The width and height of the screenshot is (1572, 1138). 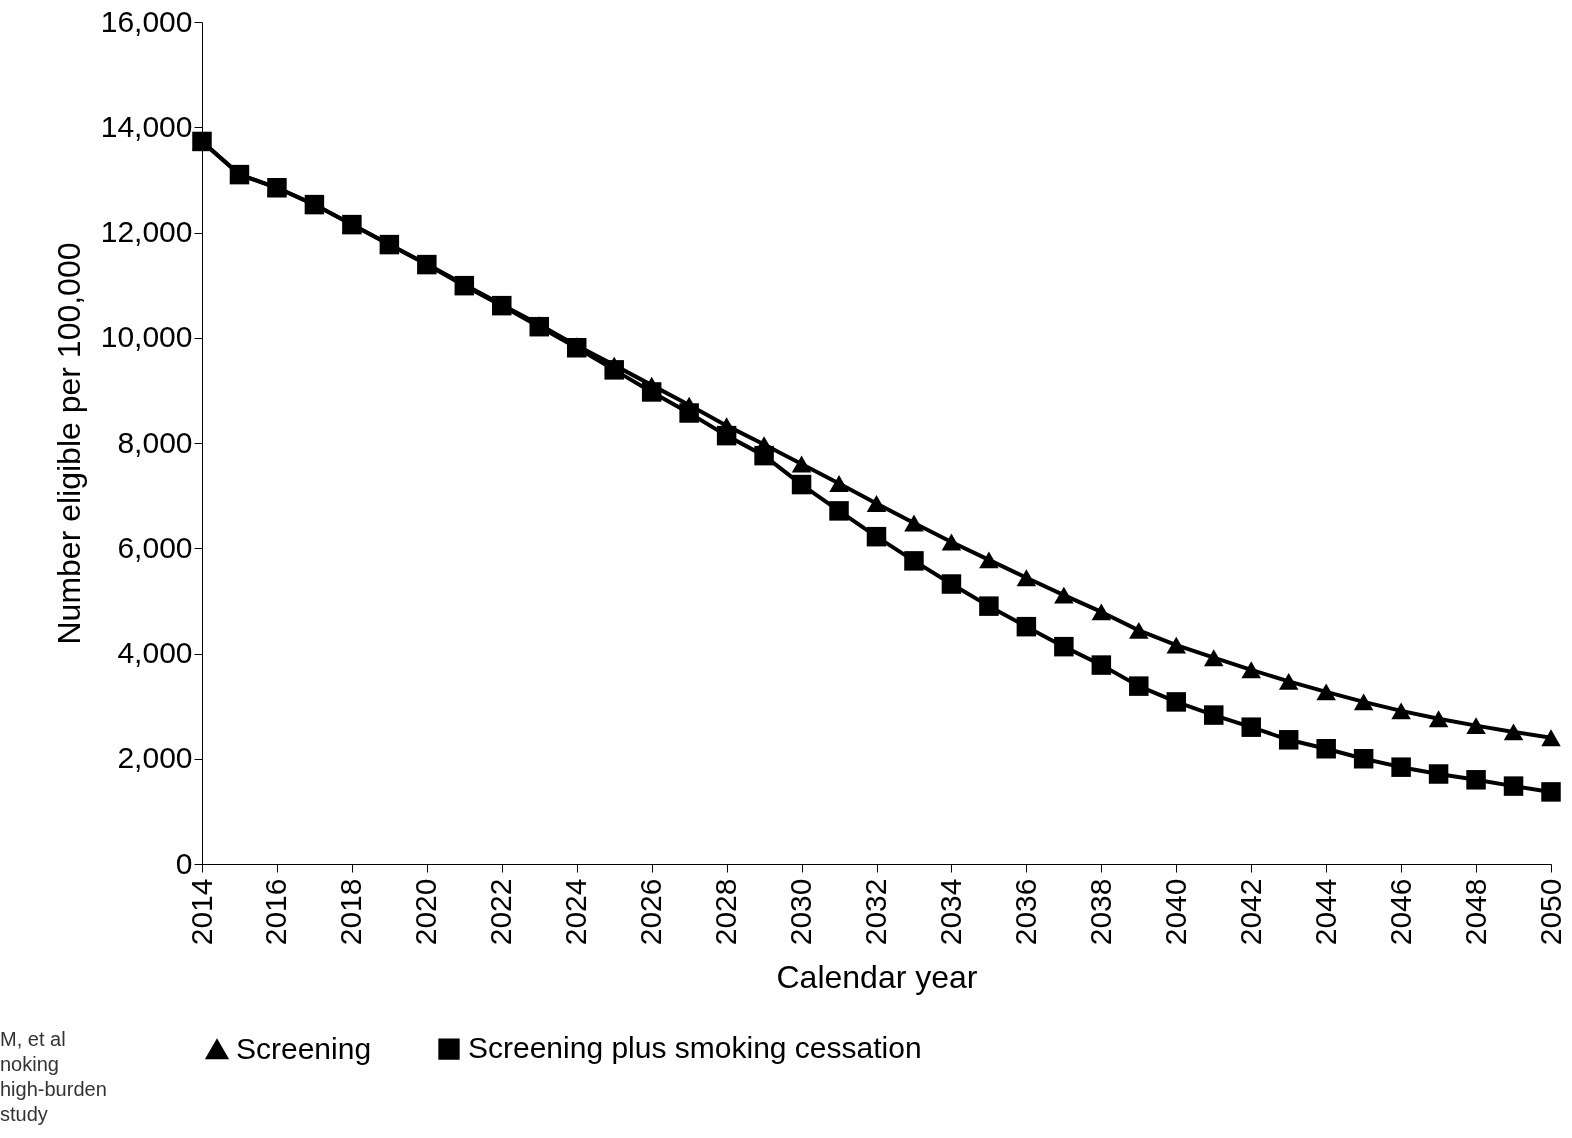 I want to click on x-tick-label: 2030, so click(x=801, y=912).